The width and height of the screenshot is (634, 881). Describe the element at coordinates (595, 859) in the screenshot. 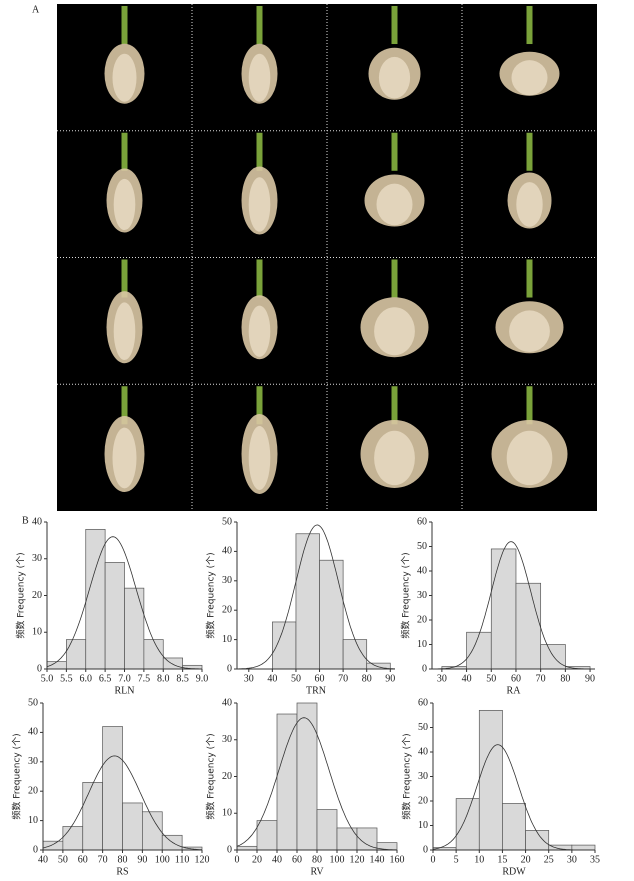

I see `x-tick-label: 35` at that location.